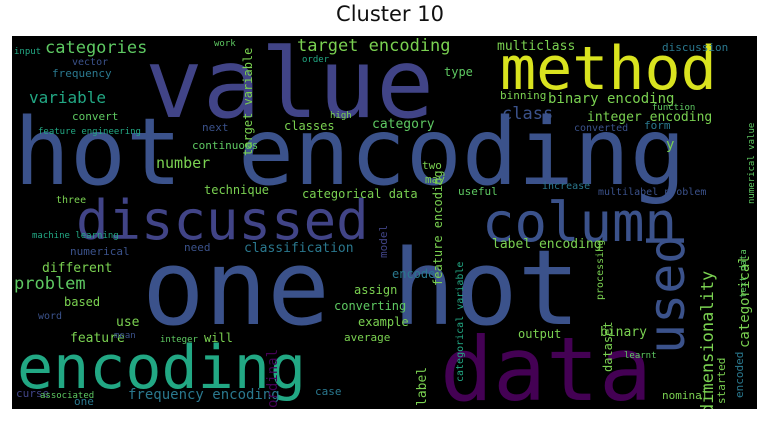 The image size is (780, 426). I want to click on word-ordinal: ordinal, so click(273, 378).